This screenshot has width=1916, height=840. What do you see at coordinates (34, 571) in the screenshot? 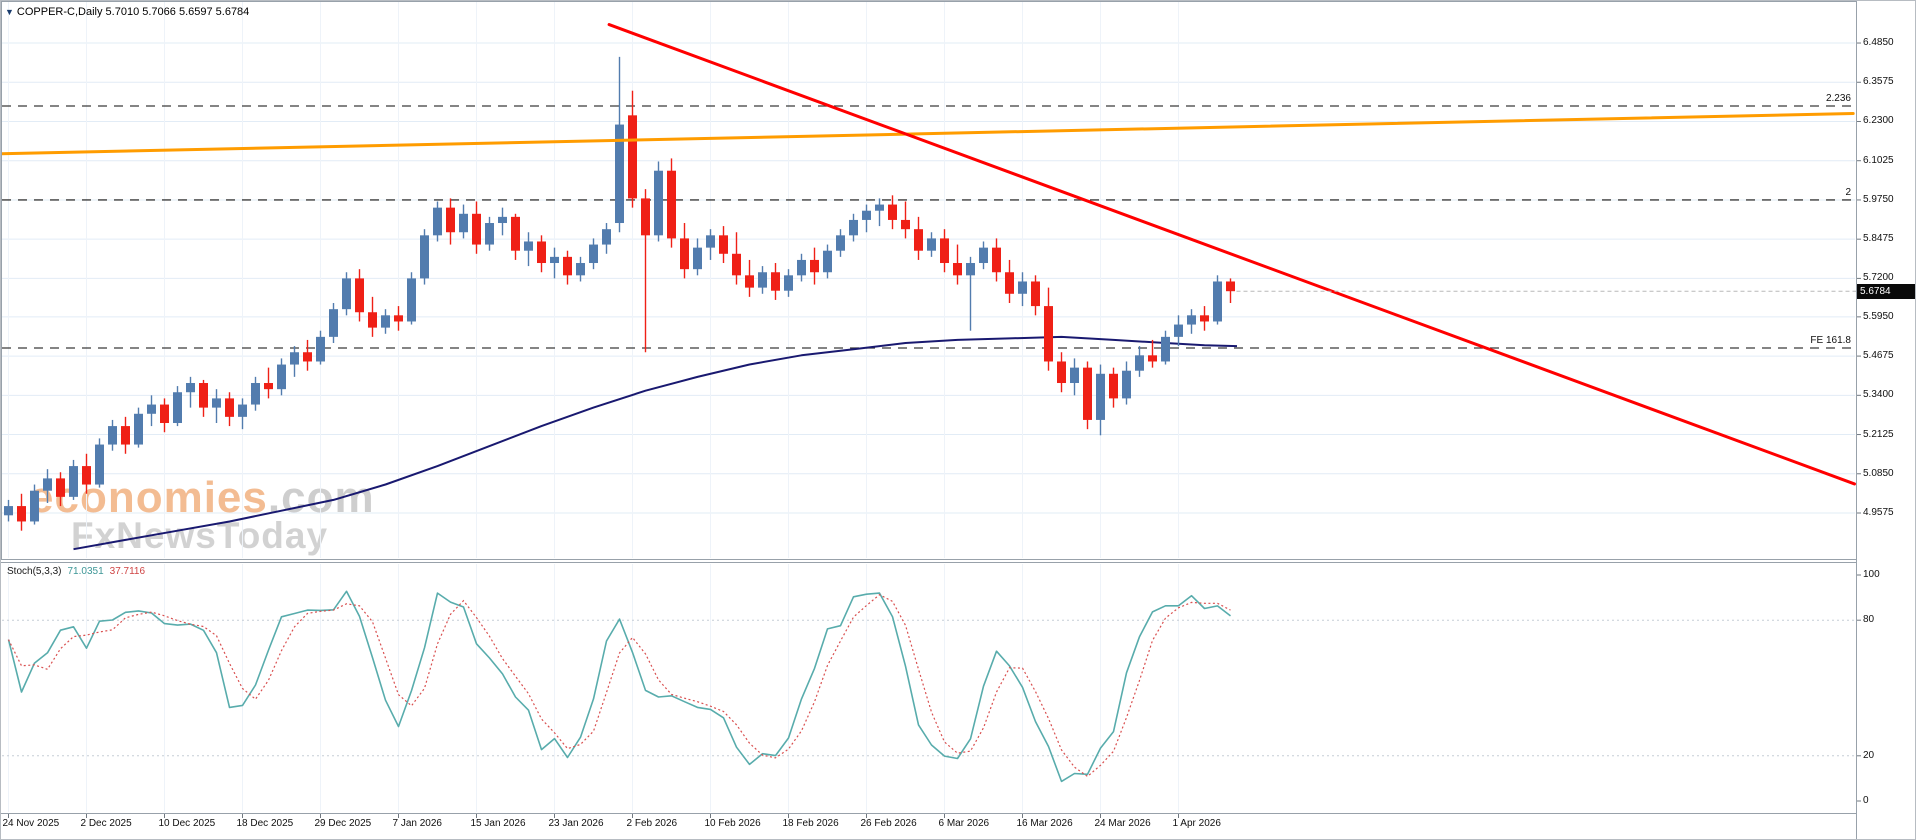
I see `stochastic-name: Stoch(5,3,3)` at bounding box center [34, 571].